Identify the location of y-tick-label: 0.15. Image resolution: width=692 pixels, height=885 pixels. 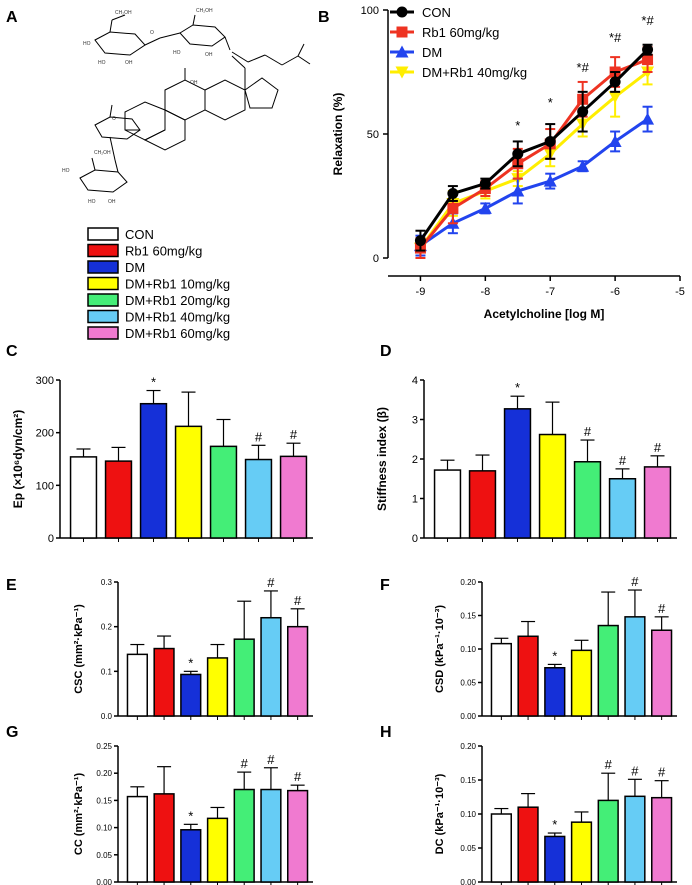
(468, 616).